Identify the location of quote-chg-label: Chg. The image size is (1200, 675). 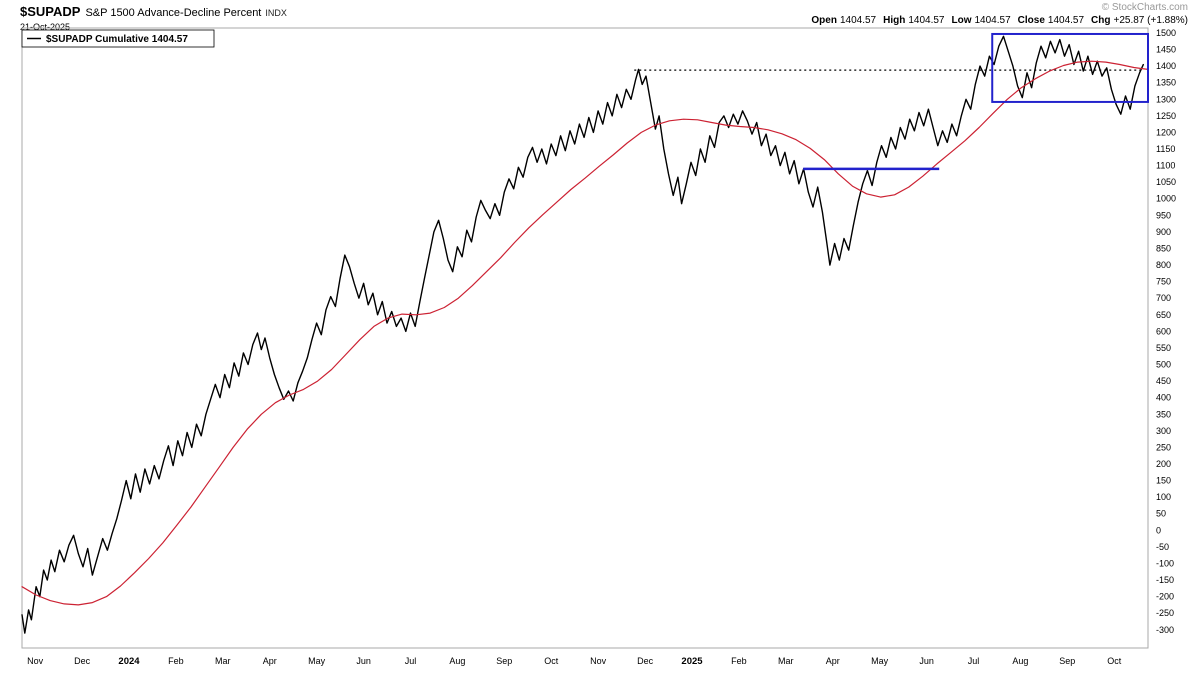
(1101, 20).